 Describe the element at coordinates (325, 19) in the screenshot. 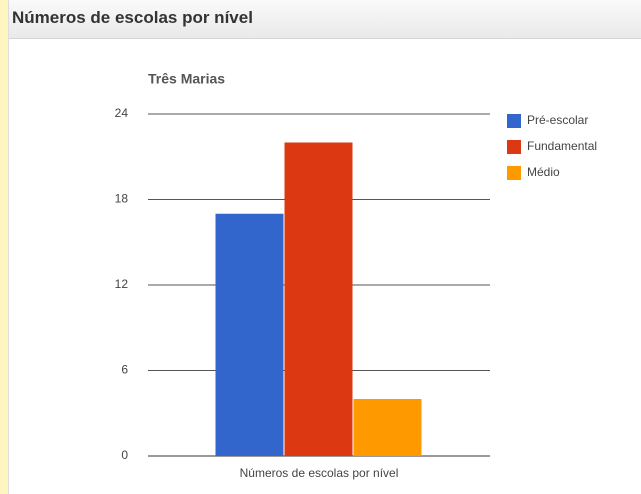

I see `panel-header: Números de escolas por nível` at that location.